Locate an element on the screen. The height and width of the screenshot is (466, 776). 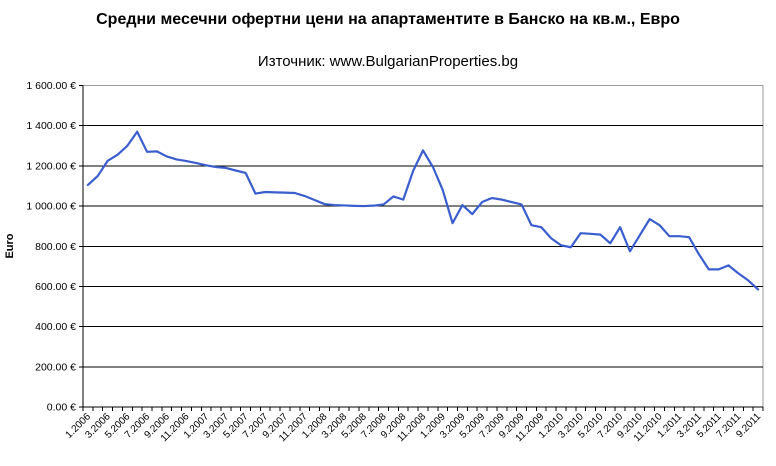
y-tick-label: 1 200.00 € is located at coordinates (51, 166).